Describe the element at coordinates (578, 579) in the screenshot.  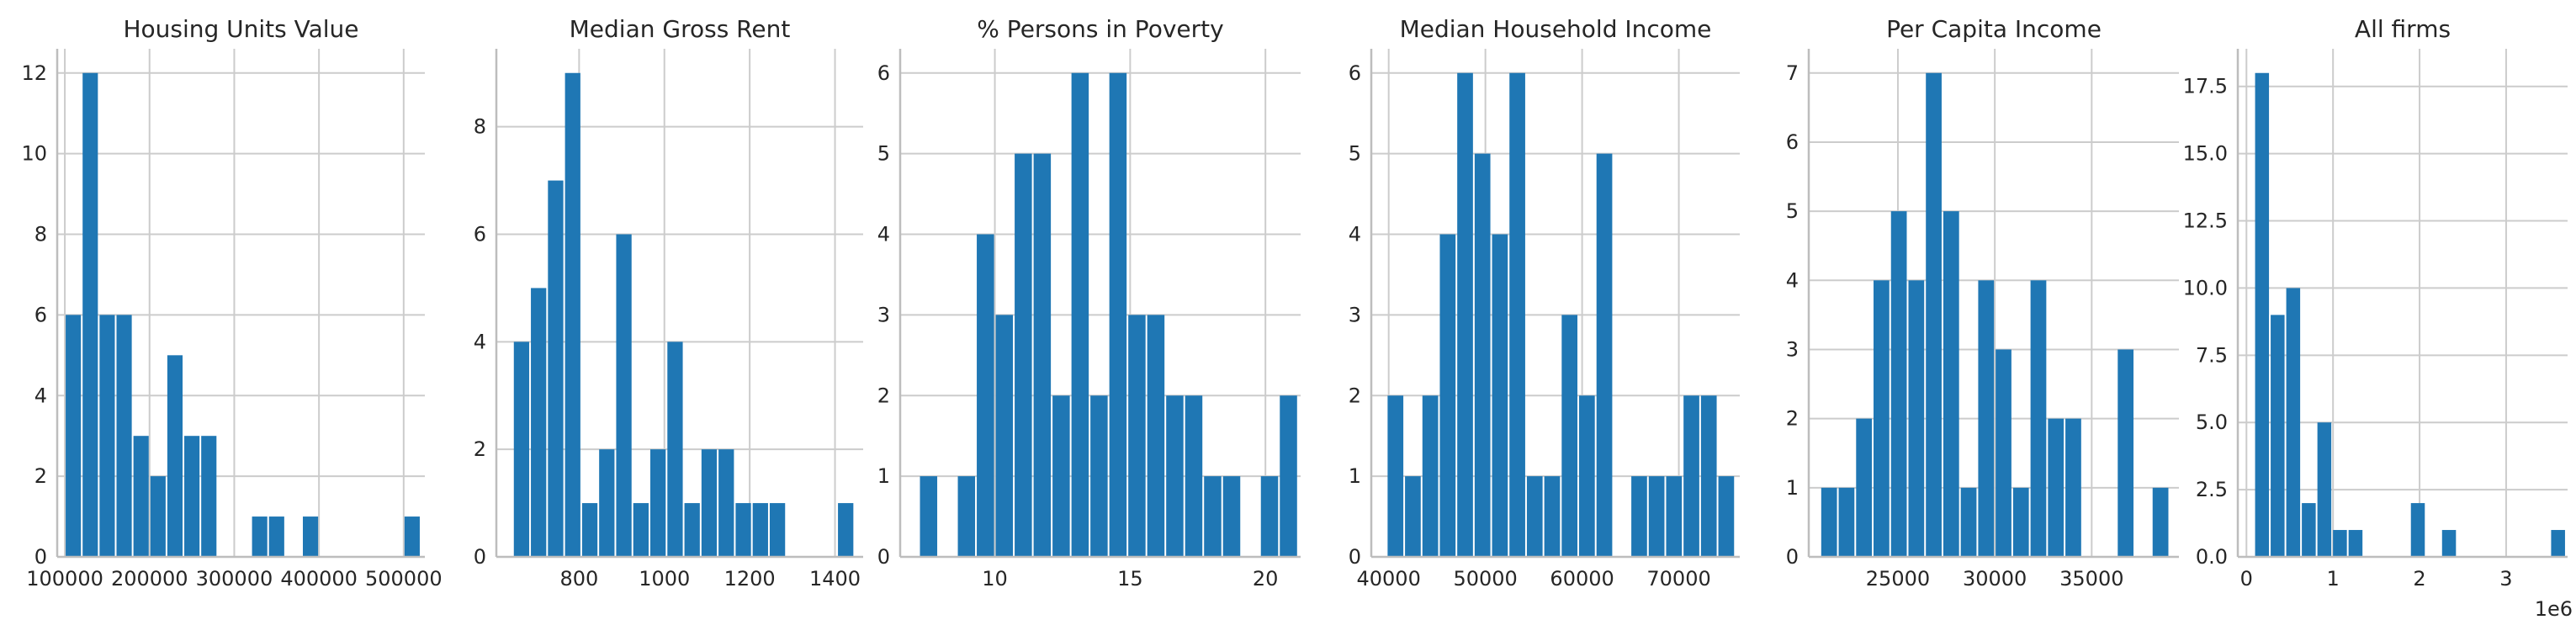
I see `x-tick-label: 800` at that location.